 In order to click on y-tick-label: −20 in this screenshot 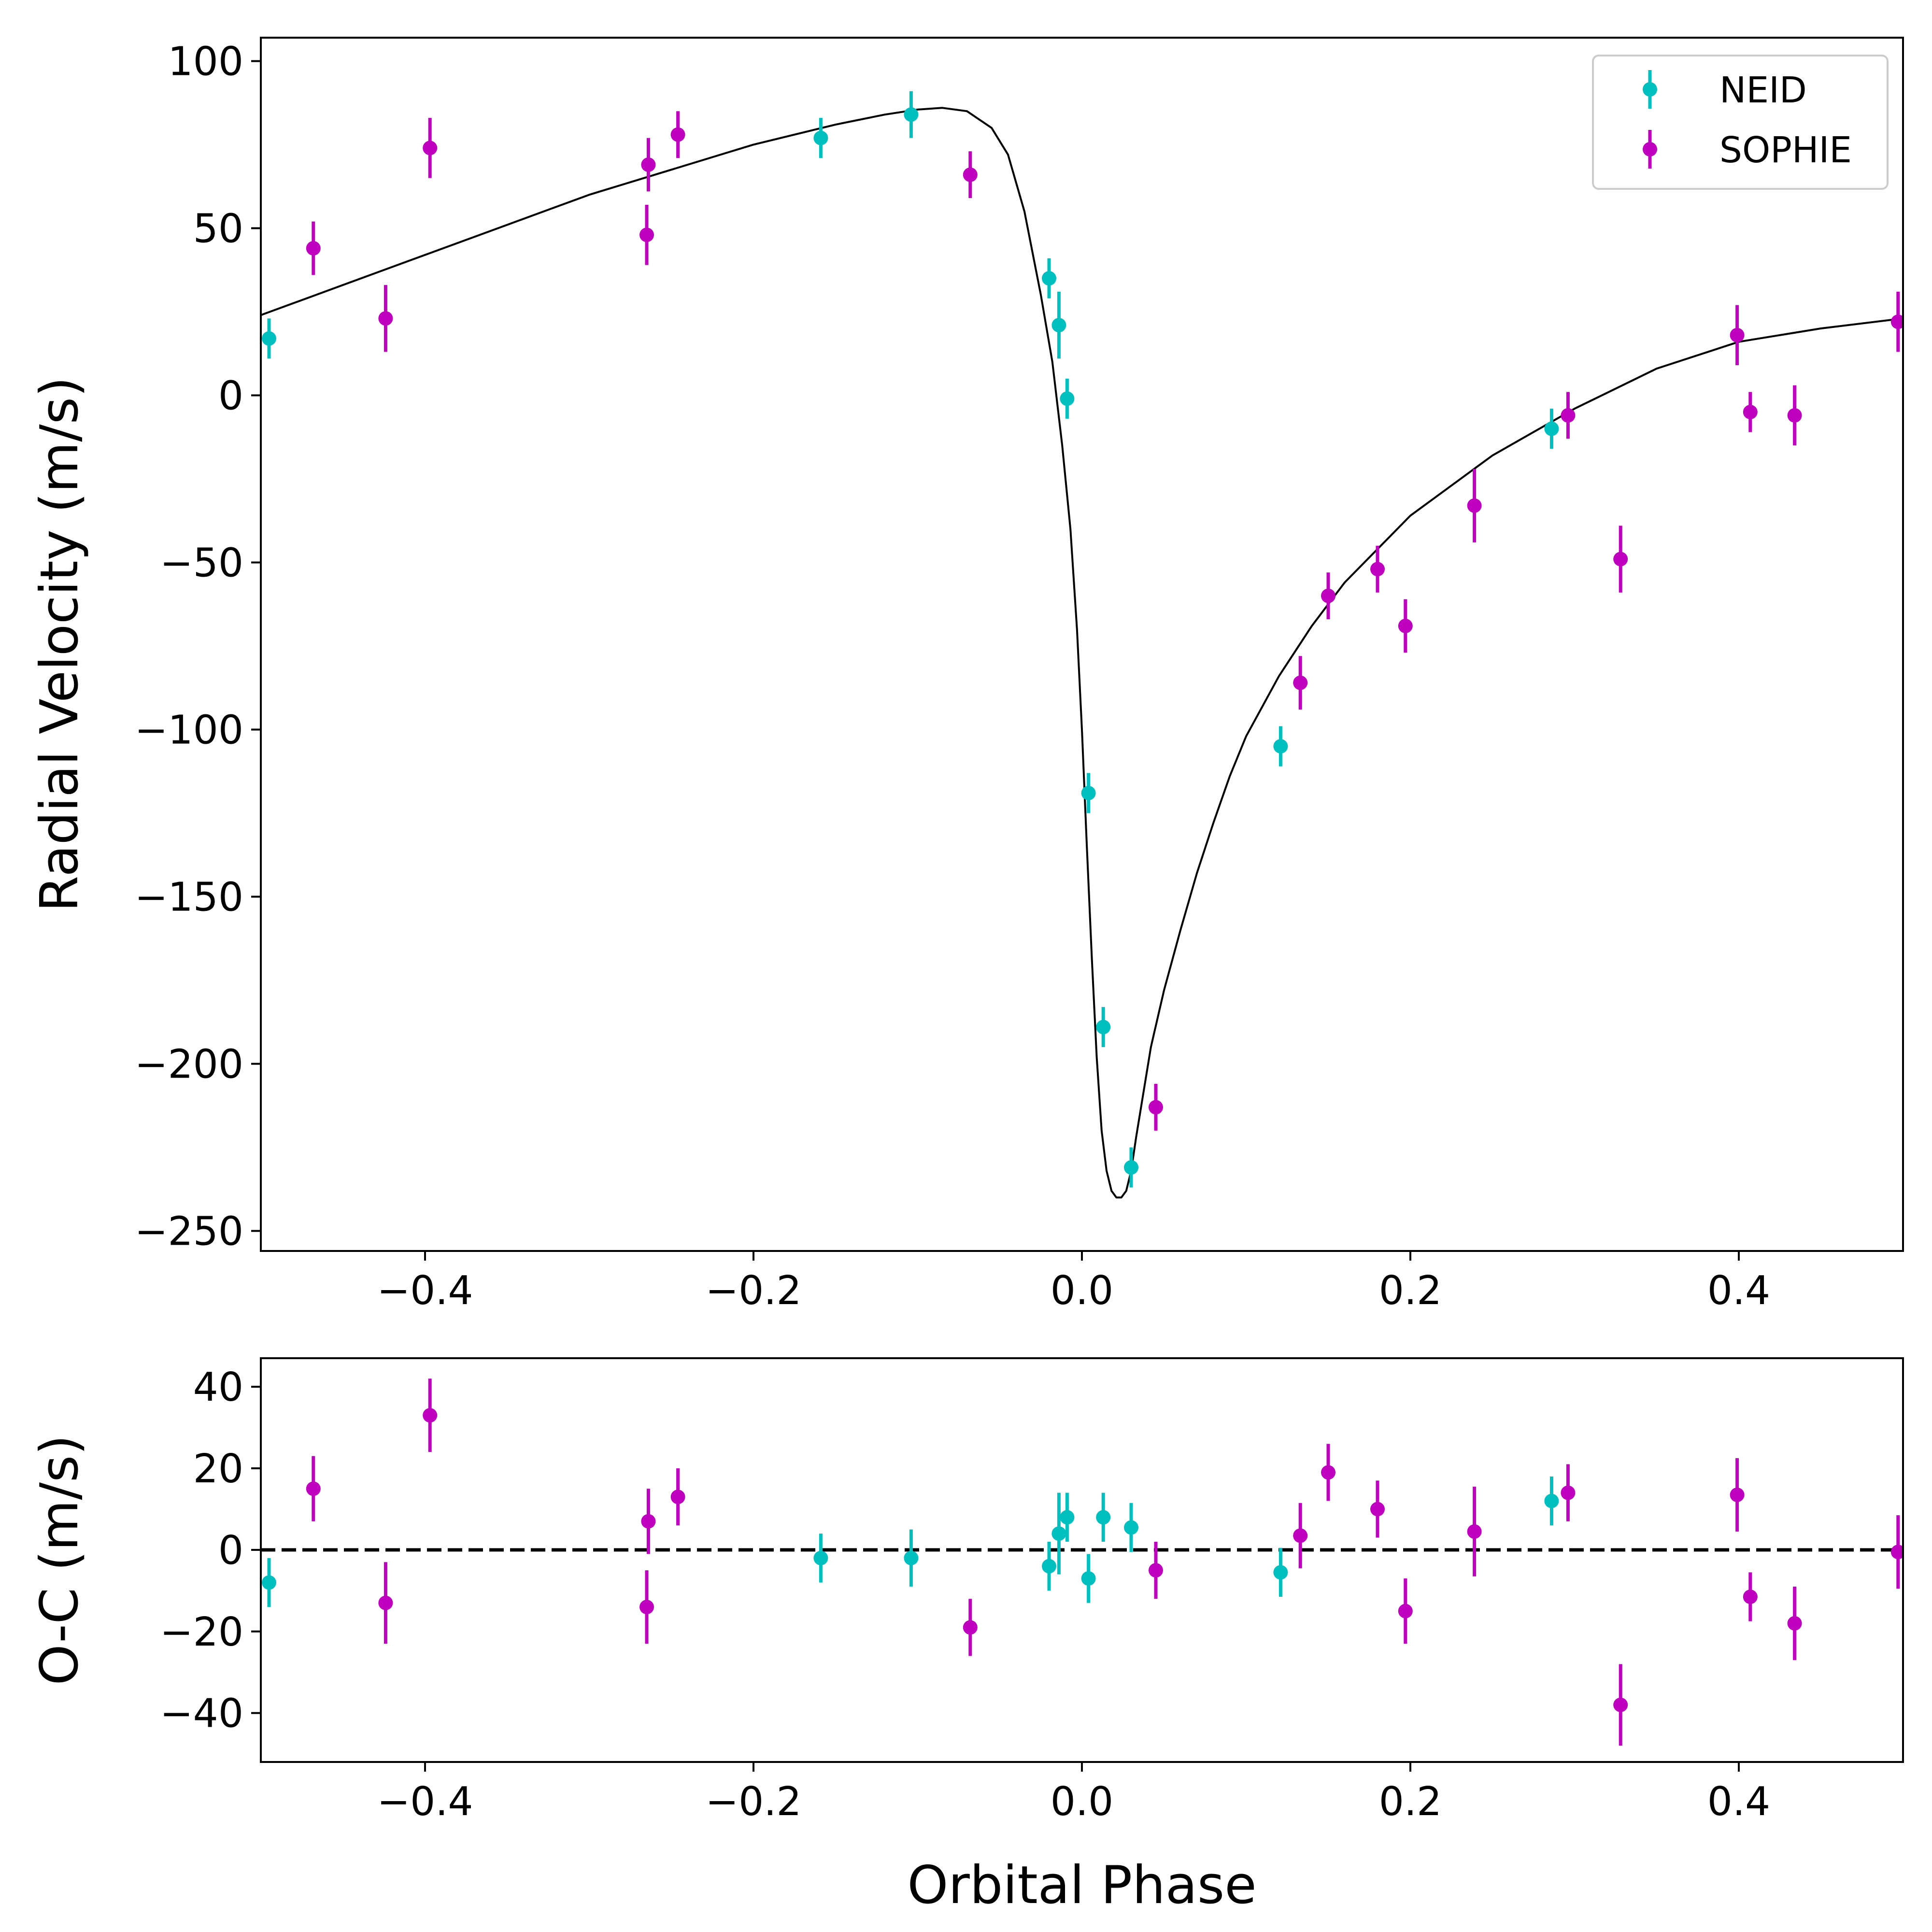, I will do `click(201, 1632)`.